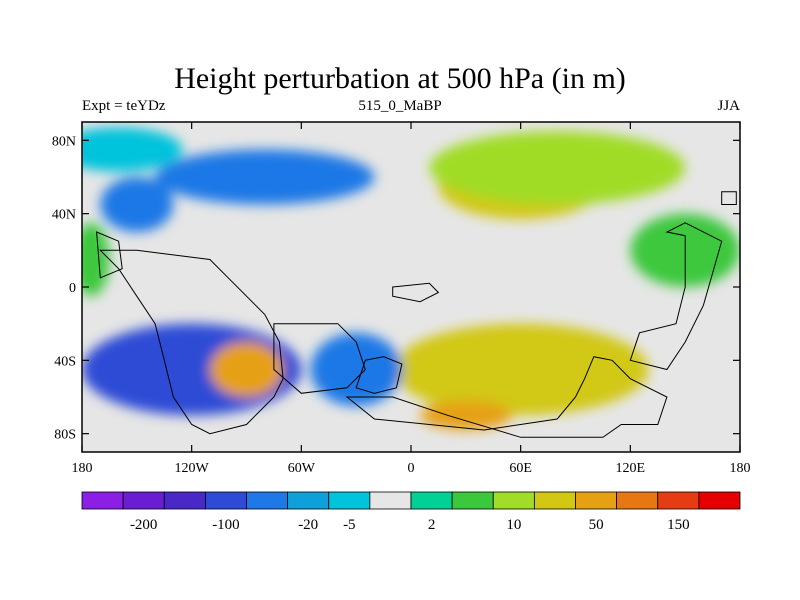 The height and width of the screenshot is (600, 800). Describe the element at coordinates (72, 288) in the screenshot. I see `y-tick-label: 0` at that location.